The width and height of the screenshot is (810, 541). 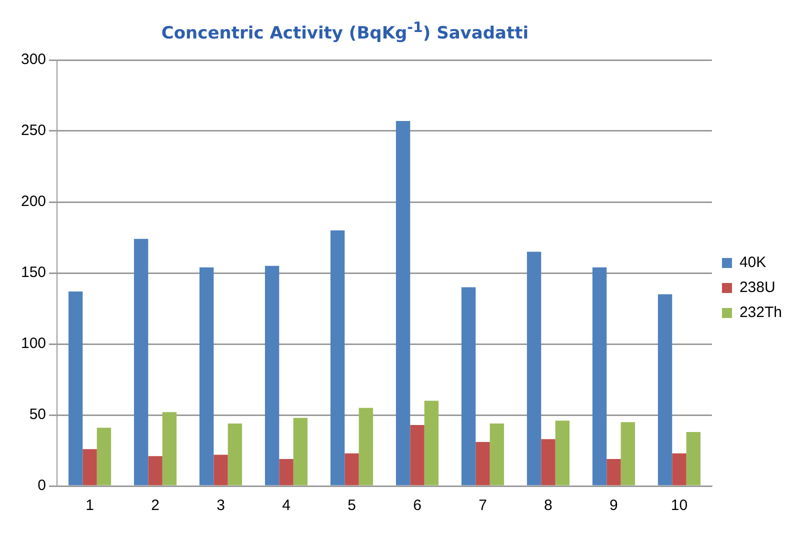 I want to click on chart-title: Concentric Activity (BqKg$^{-1}$) Savadatti, so click(x=345, y=32).